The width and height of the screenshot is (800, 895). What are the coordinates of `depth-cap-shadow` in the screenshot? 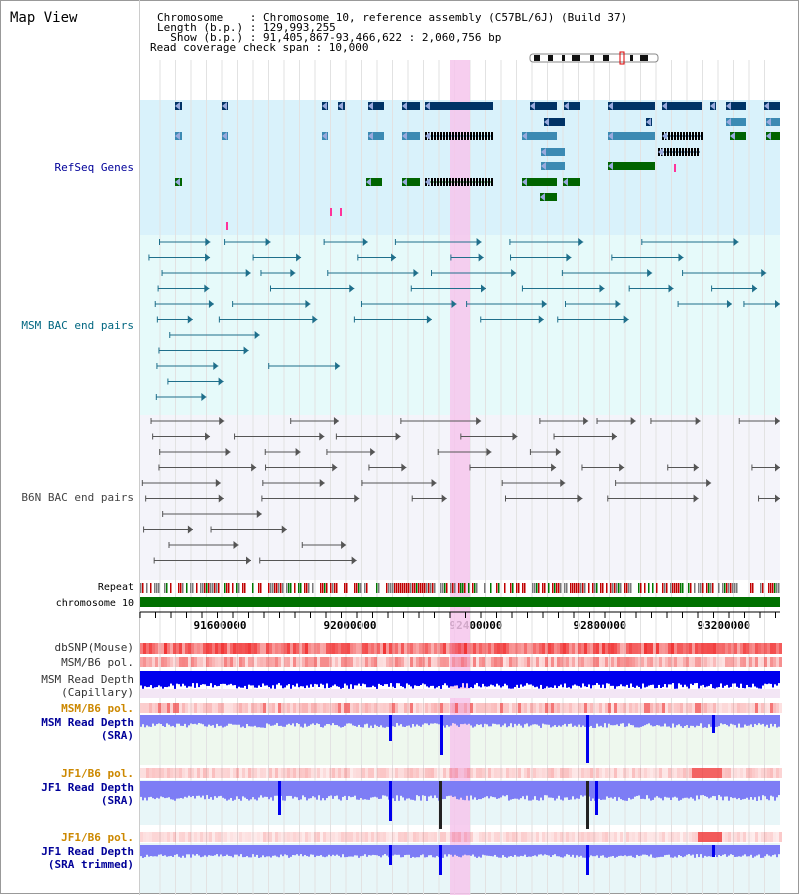 It's located at (460, 693).